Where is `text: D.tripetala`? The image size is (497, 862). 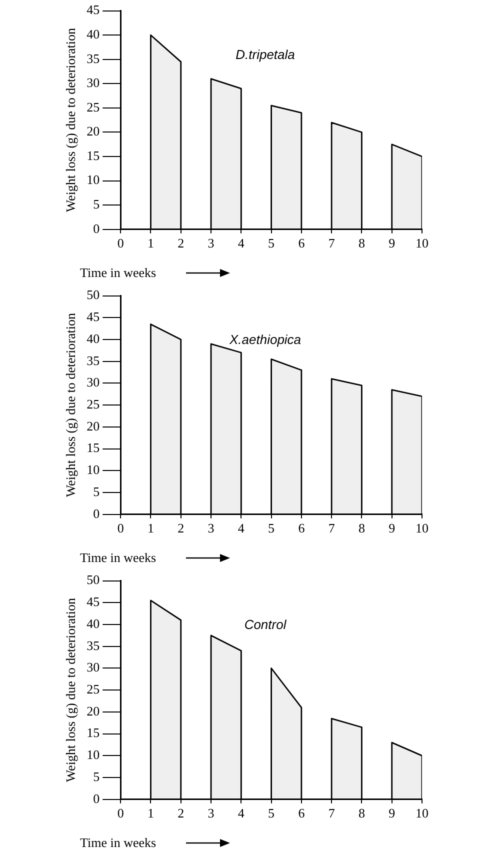 text: D.tripetala is located at coordinates (265, 54).